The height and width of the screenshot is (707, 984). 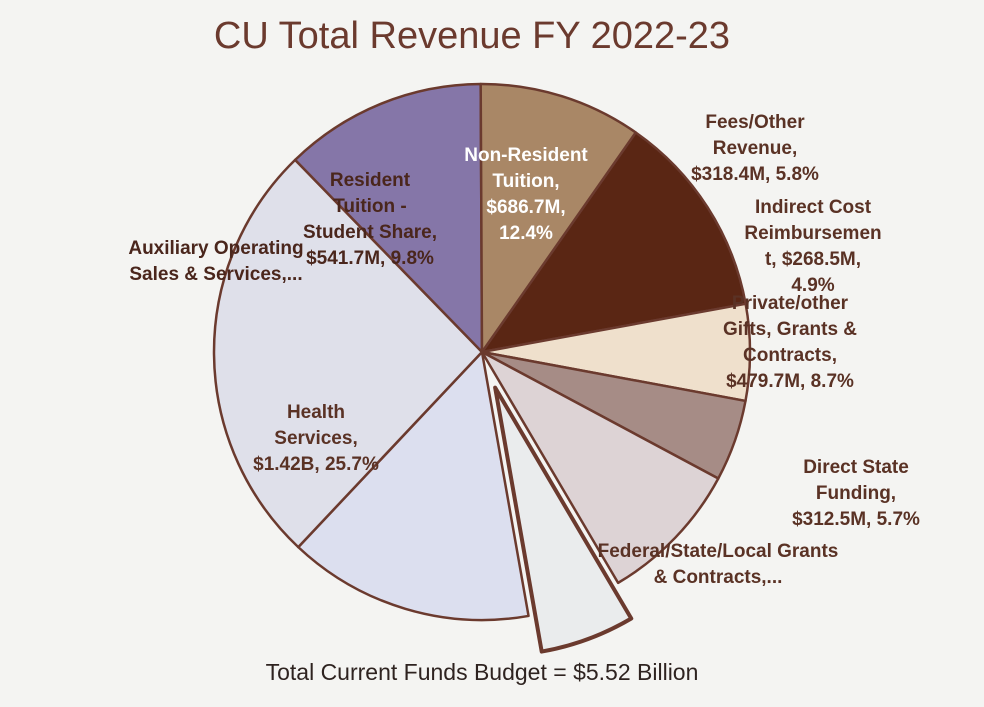 I want to click on slice-label-line: 12.4%, so click(x=526, y=233).